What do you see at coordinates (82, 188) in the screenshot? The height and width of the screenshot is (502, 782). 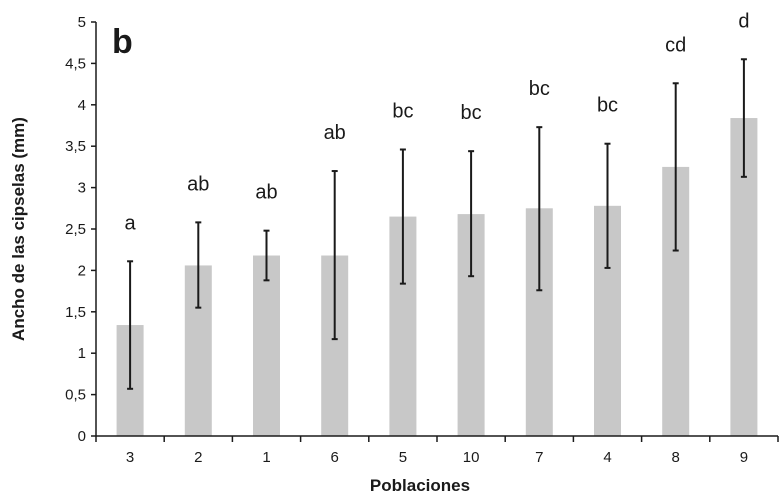 I see `y-tick-label: 3` at bounding box center [82, 188].